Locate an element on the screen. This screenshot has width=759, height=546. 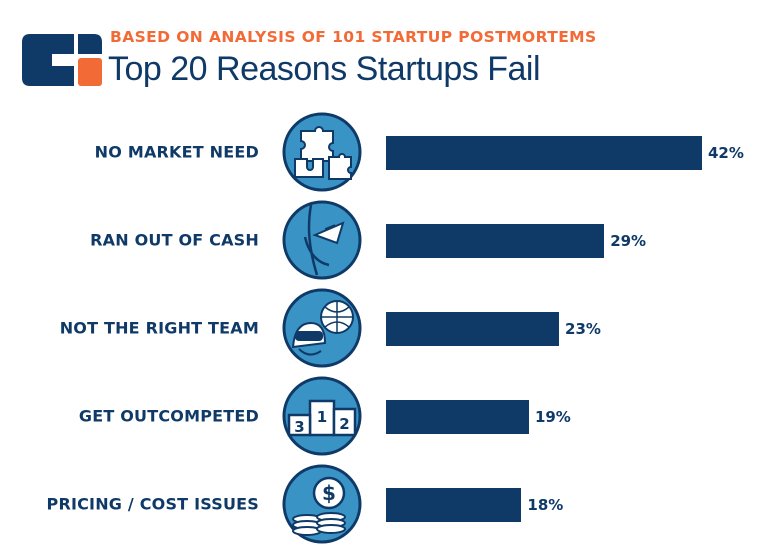
data-label: 18% is located at coordinates (545, 505).